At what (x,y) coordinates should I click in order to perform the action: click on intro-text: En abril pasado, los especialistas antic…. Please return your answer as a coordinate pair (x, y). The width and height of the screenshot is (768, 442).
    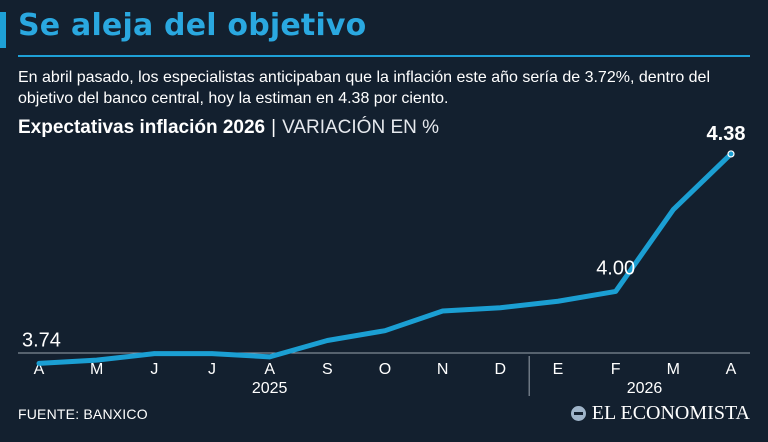
    Looking at the image, I should click on (364, 88).